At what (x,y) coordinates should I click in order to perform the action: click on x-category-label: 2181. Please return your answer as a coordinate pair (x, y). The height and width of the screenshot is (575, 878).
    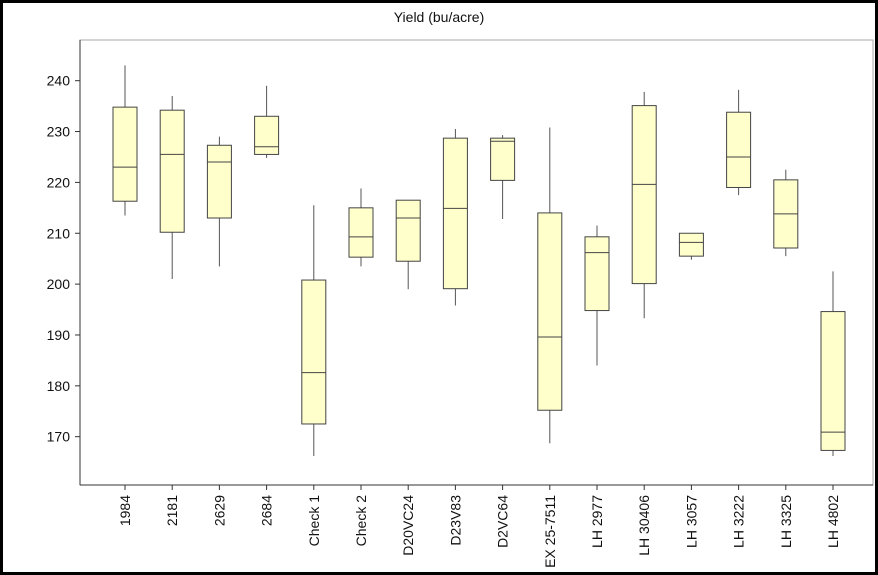
    Looking at the image, I should click on (172, 510).